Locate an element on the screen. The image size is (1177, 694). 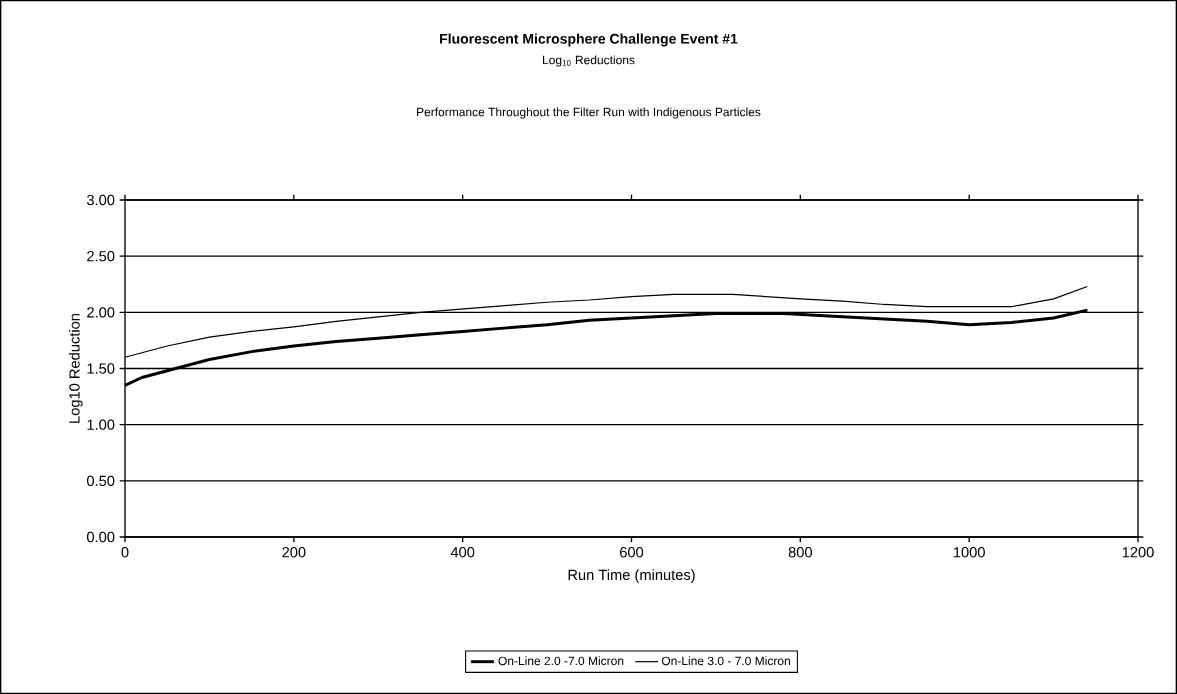
text: Performance Throughout the Filter Run with Indigenous Particles is located at coordinates (589, 113).